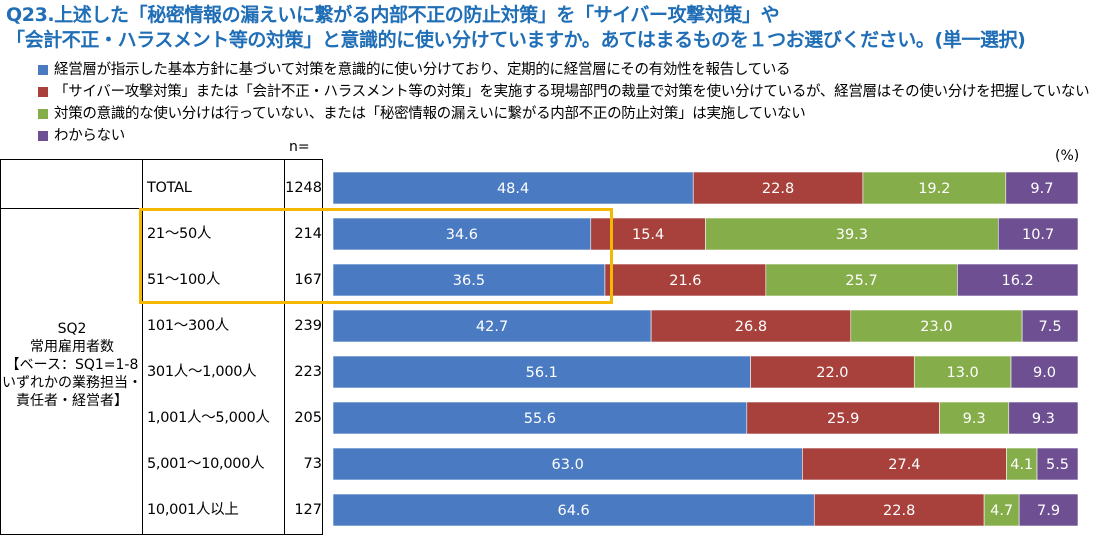  Describe the element at coordinates (188, 326) in the screenshot. I see `row-label: 101～300人` at that location.